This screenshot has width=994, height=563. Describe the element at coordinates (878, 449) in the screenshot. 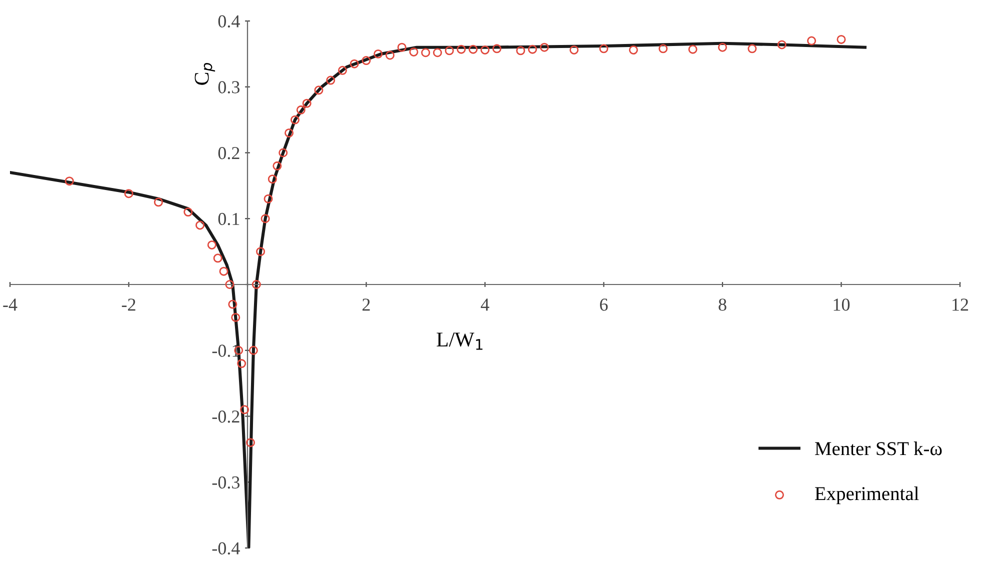

I see `legend-label: Menter SST k-ω` at that location.